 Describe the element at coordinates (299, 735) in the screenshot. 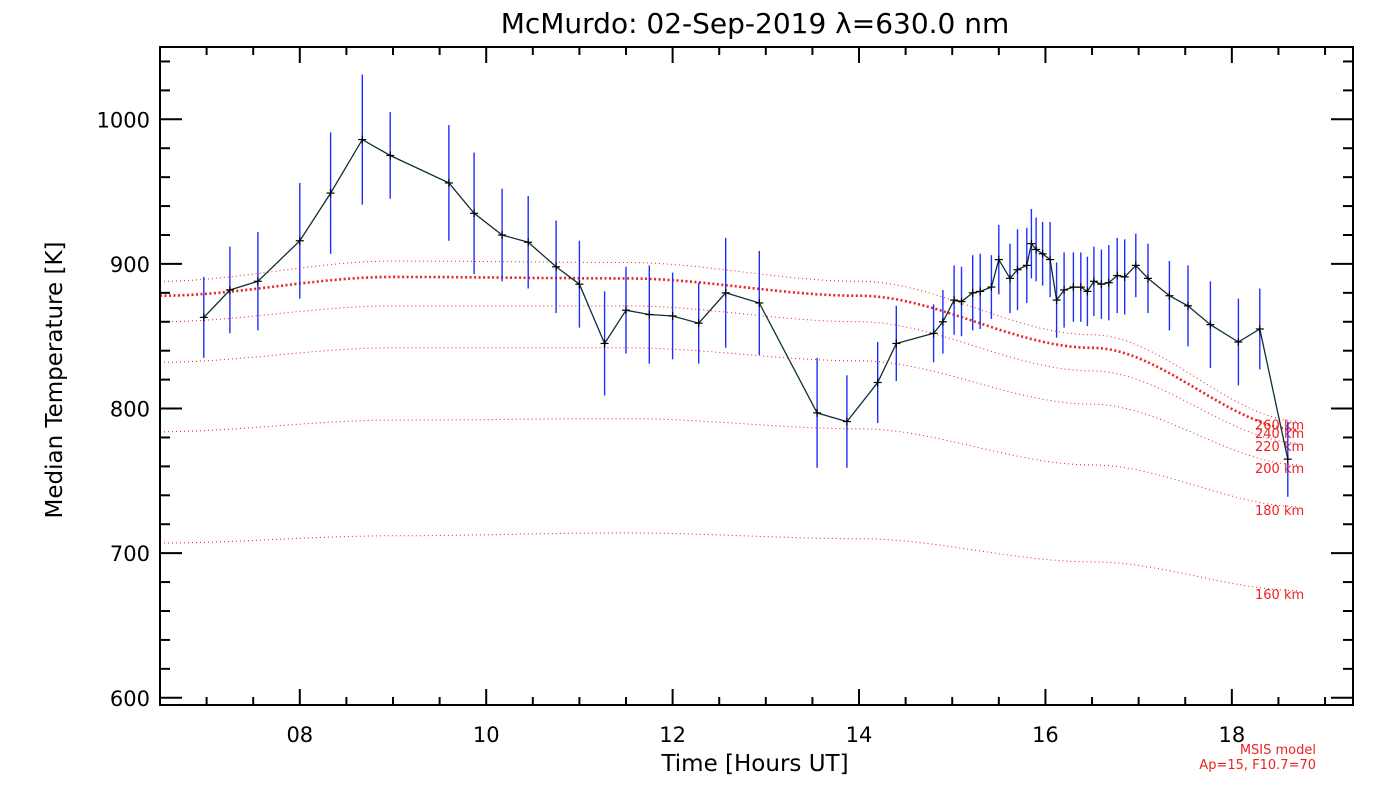

I see `x-tick-label: 08` at that location.